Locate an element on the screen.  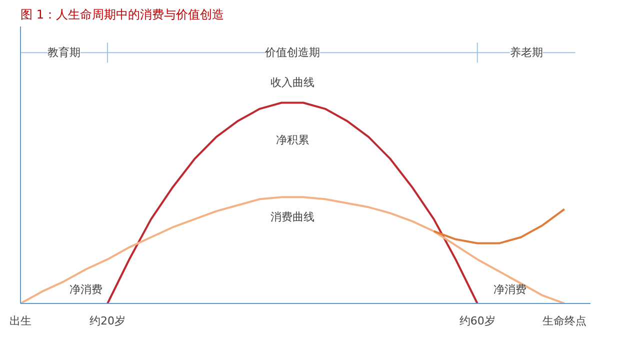
chart-title: 图 1：人生命周期中的消费与价值创造 is located at coordinates (122, 15).